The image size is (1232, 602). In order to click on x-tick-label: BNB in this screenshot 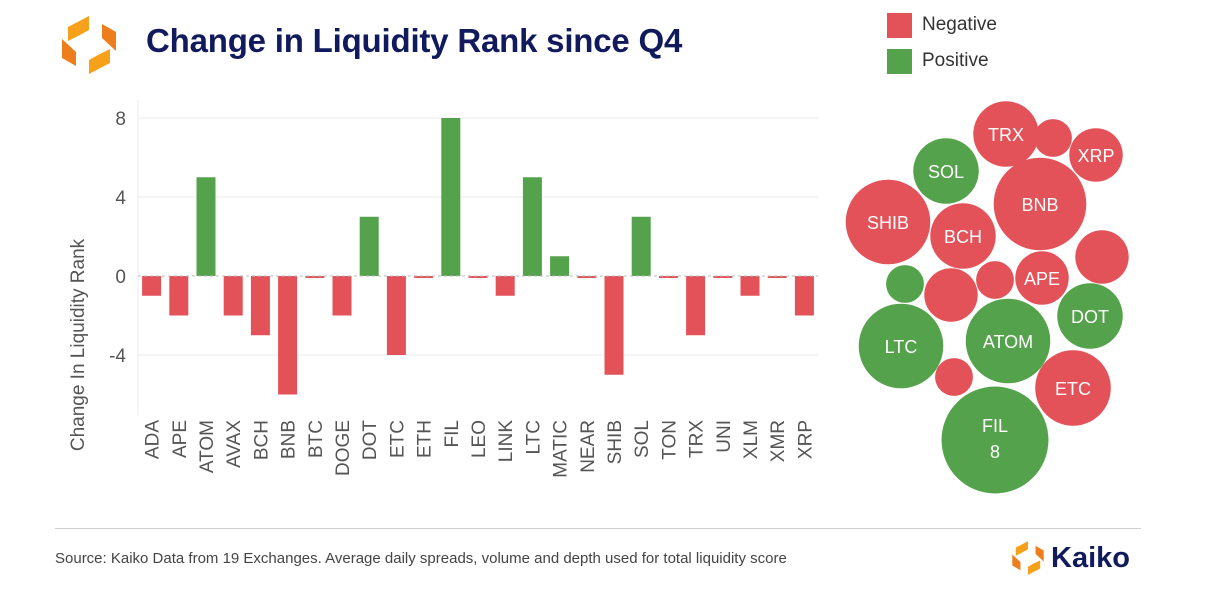, I will do `click(289, 439)`.